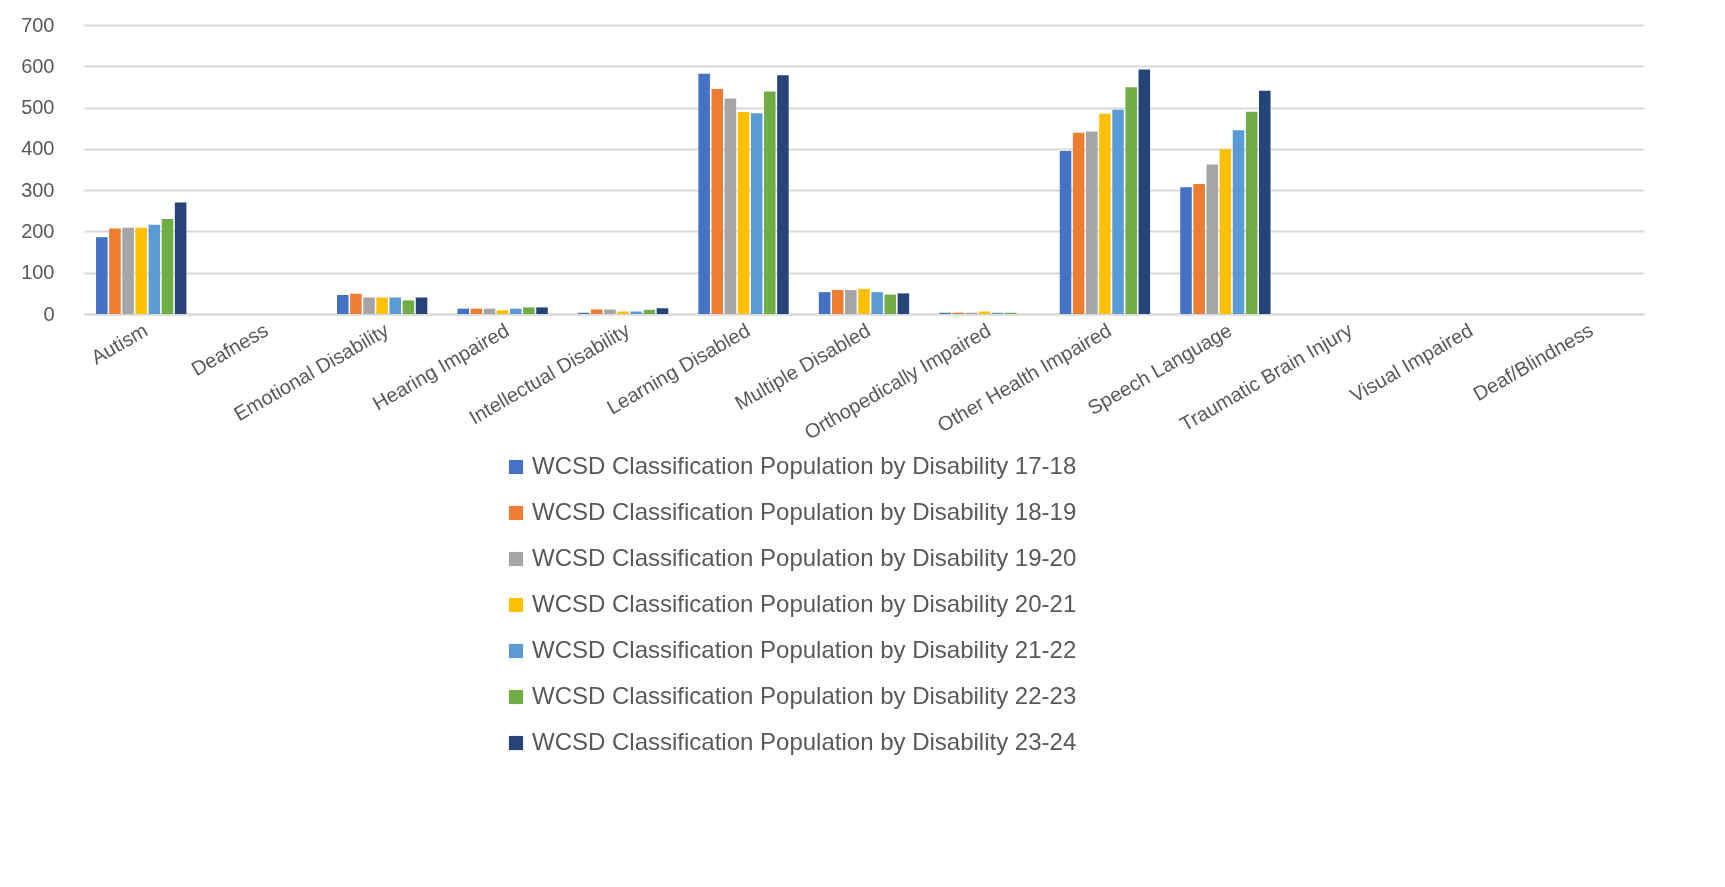 Image resolution: width=1725 pixels, height=887 pixels. Describe the element at coordinates (38, 230) in the screenshot. I see `y-tick-label: 200` at that location.